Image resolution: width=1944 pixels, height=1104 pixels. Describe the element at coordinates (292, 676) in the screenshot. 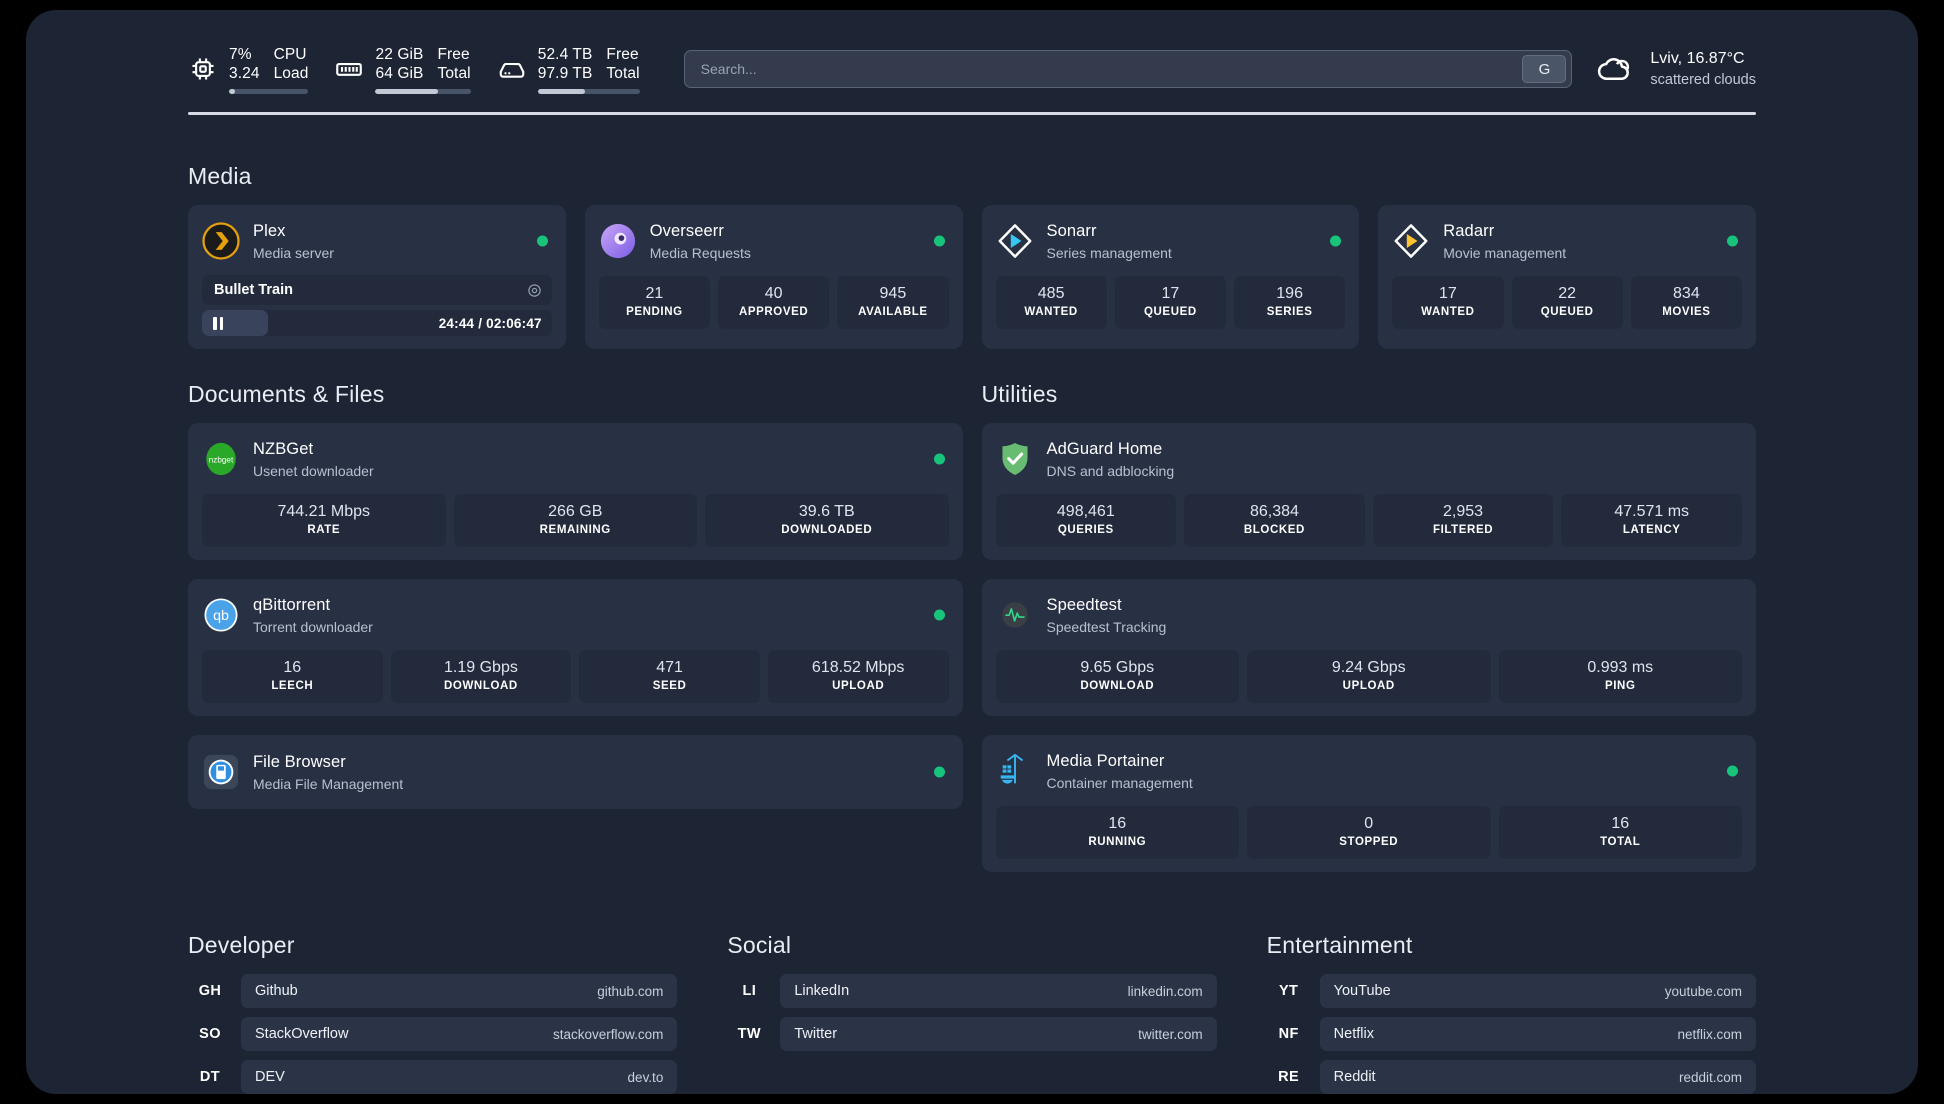

I see `stat-cell: 16 LEECH` at that location.